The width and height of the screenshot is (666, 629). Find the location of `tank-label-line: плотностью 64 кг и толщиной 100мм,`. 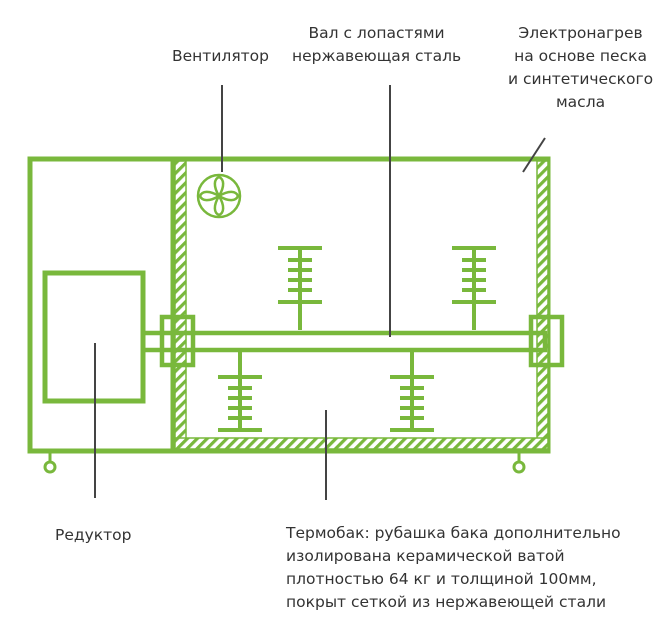

tank-label-line: плотностью 64 кг и толщиной 100мм, is located at coordinates (441, 579).